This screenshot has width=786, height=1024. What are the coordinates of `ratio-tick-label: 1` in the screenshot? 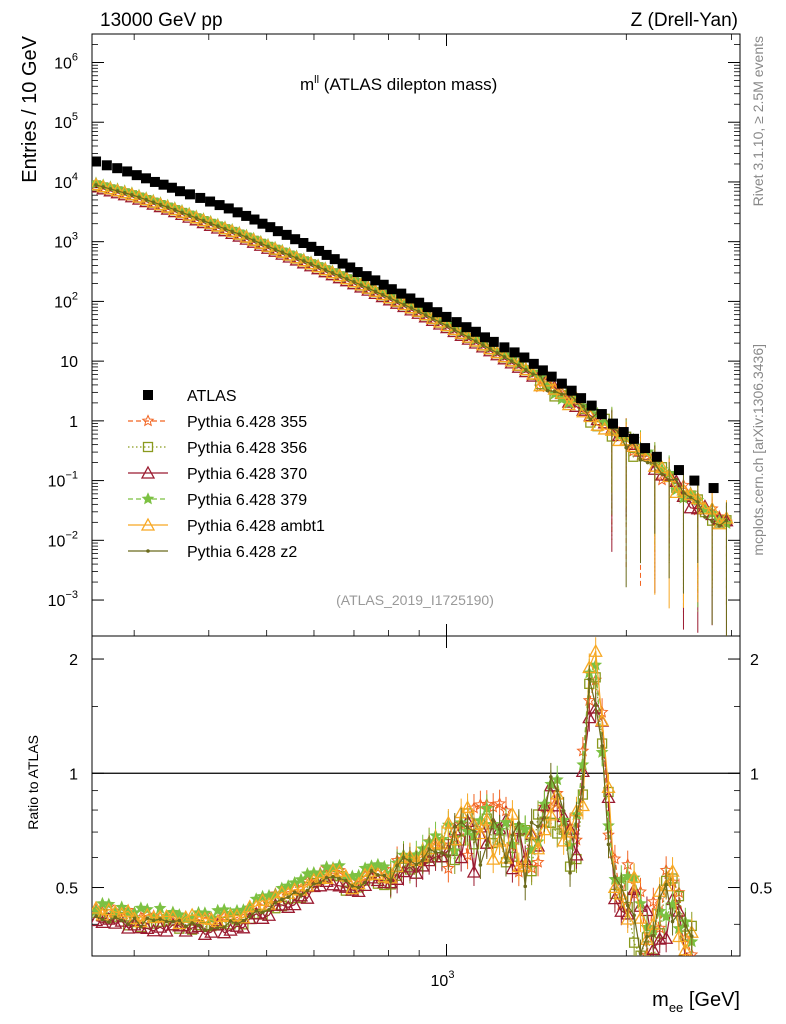 It's located at (73, 774).